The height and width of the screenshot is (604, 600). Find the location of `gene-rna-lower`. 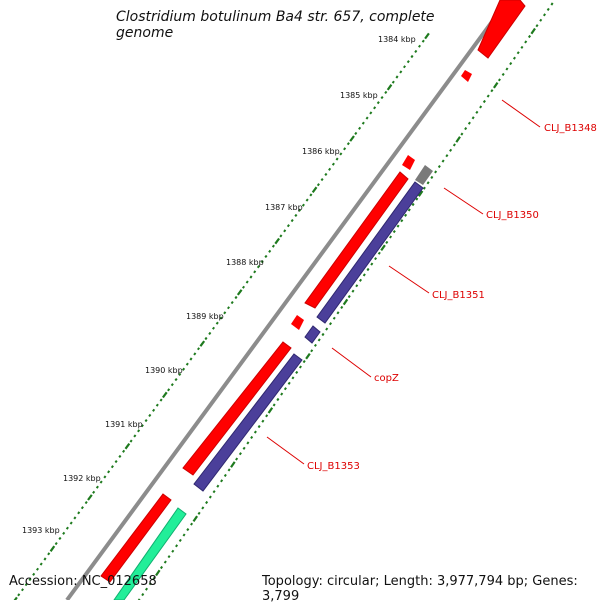

gene-rna-lower is located at coordinates (150, 553).